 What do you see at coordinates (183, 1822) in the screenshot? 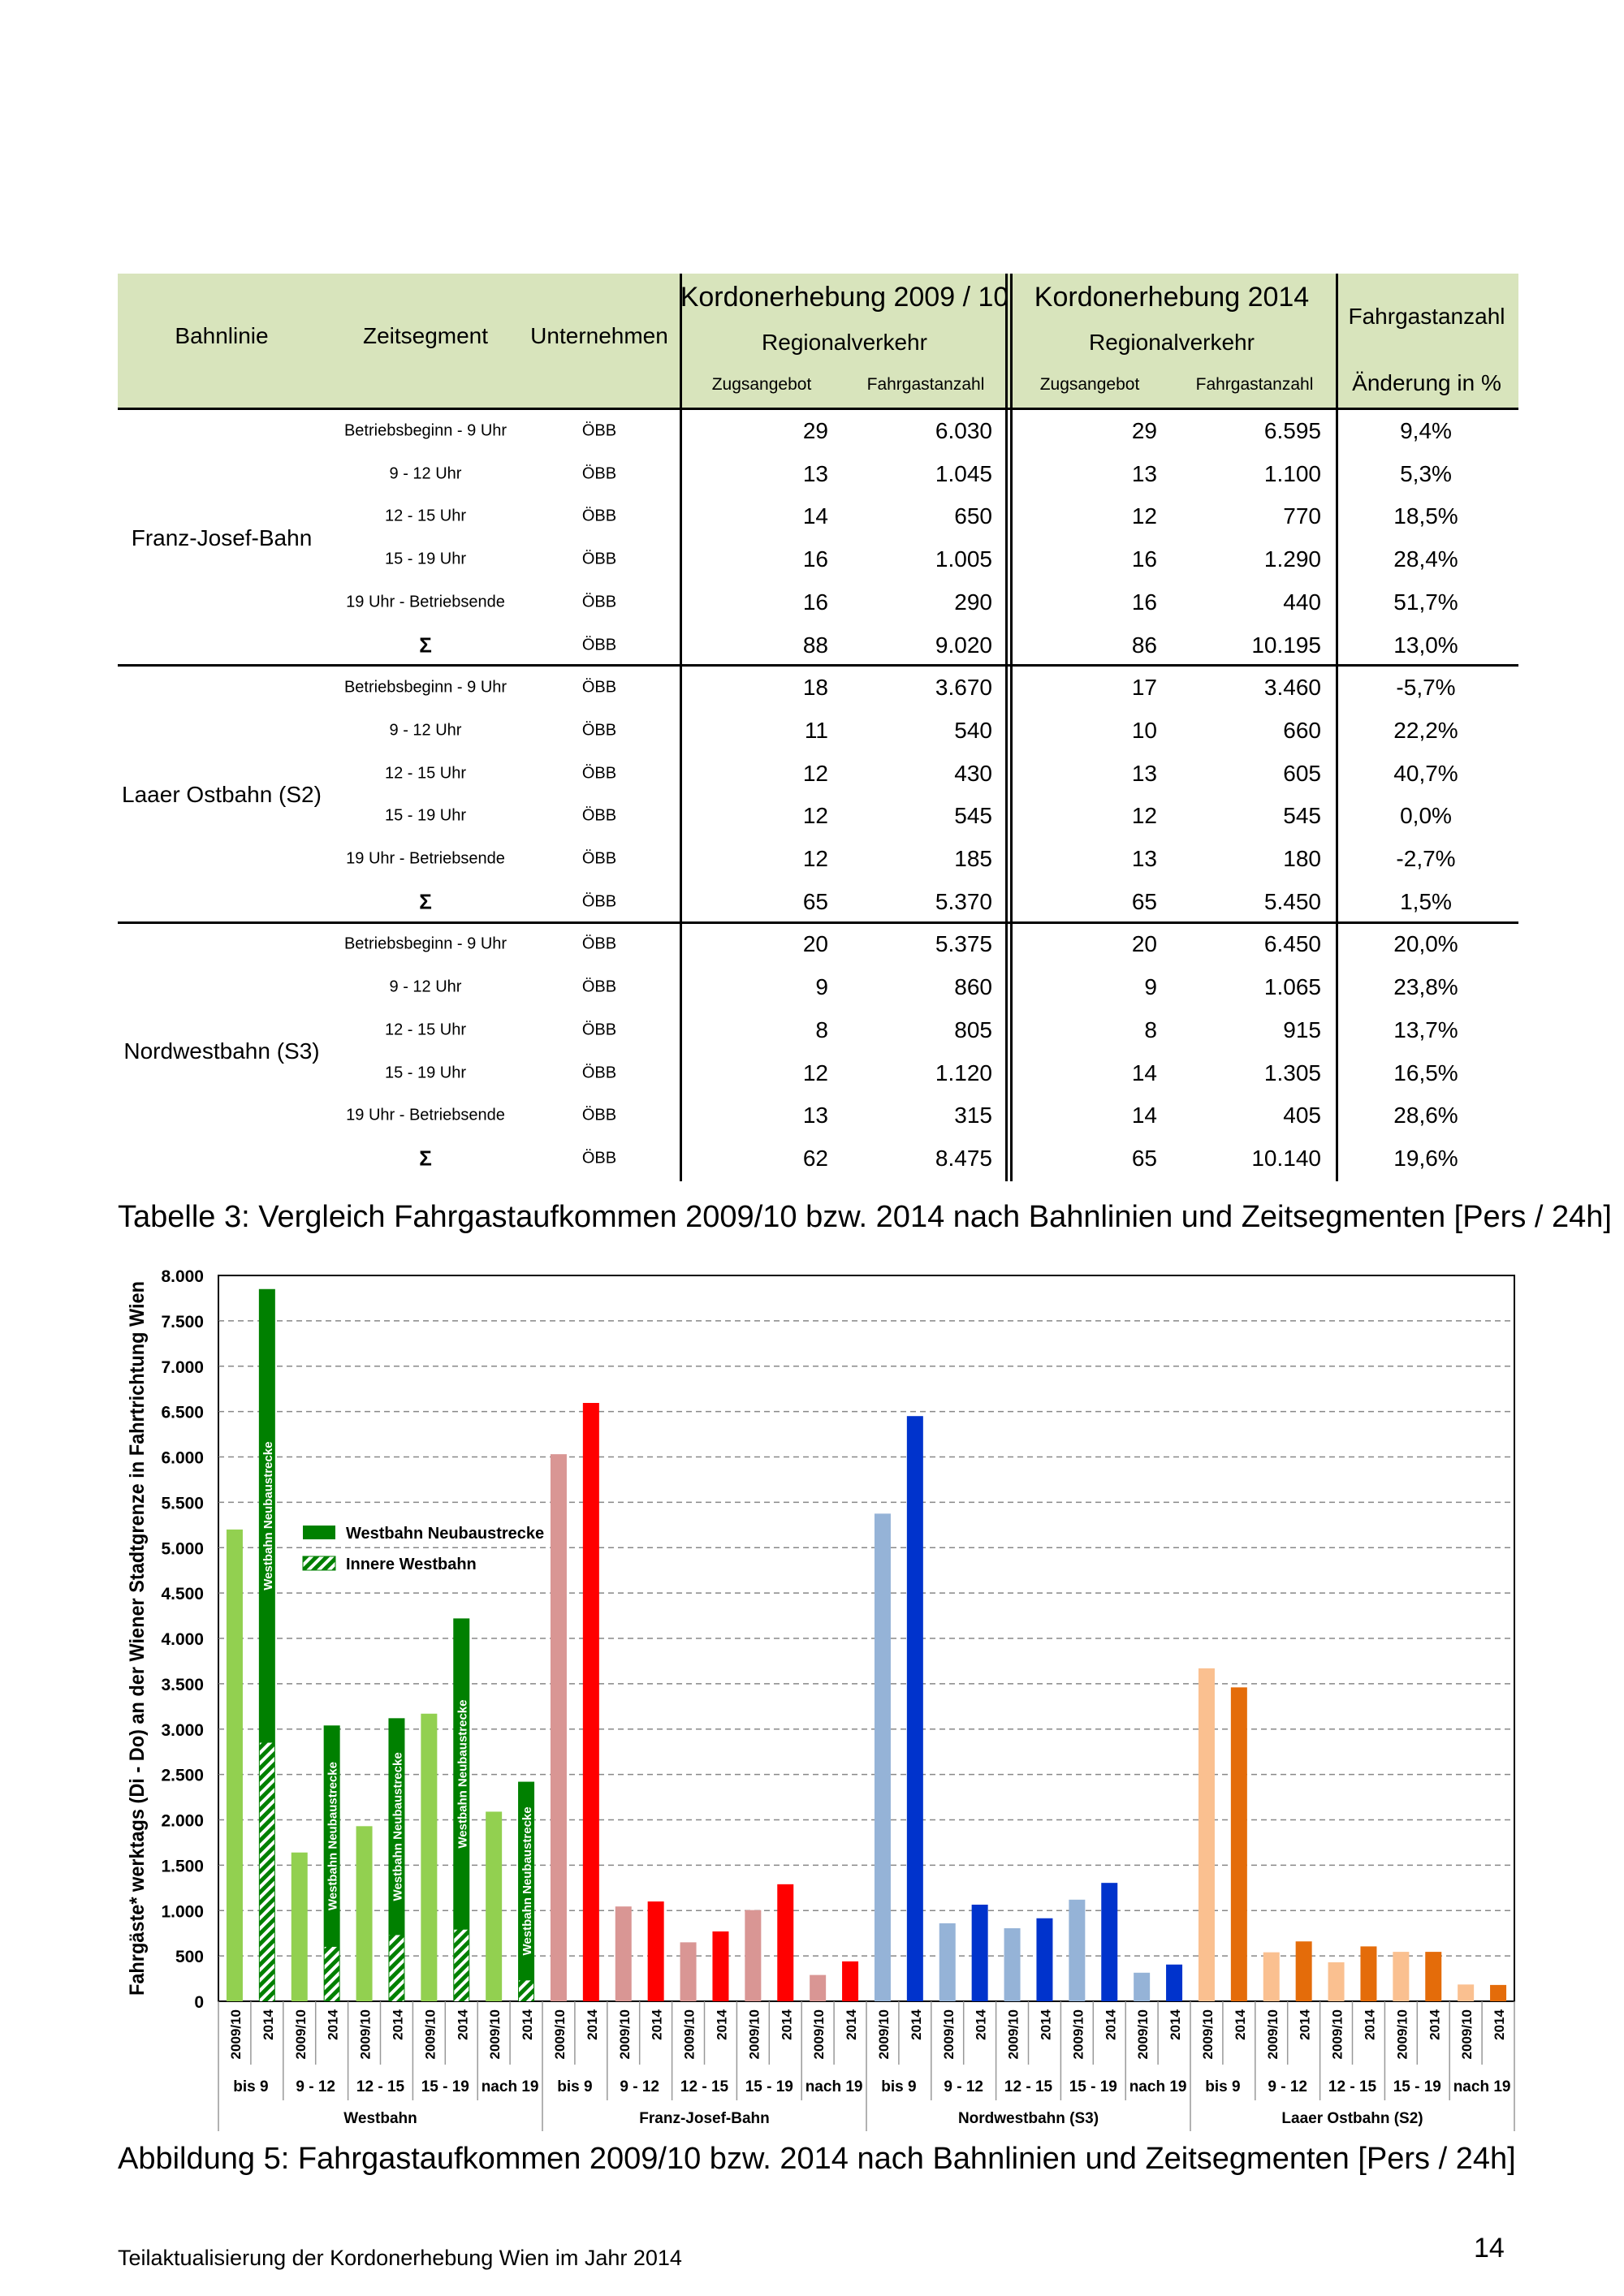
I see `y-tick-label: 2.000` at bounding box center [183, 1822].